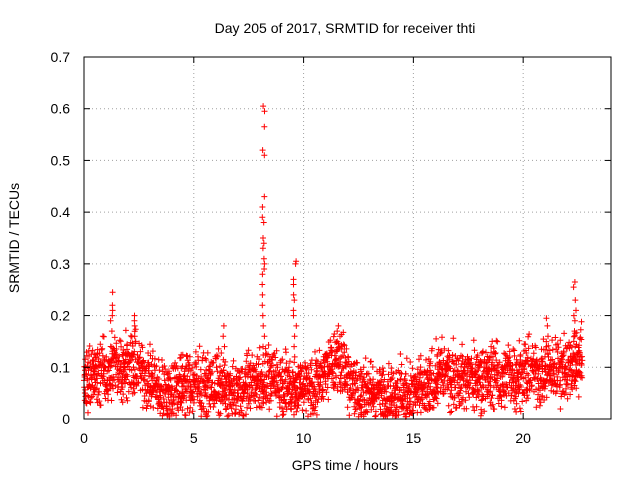  Describe the element at coordinates (61, 316) in the screenshot. I see `y-tick-label: 0.2` at that location.